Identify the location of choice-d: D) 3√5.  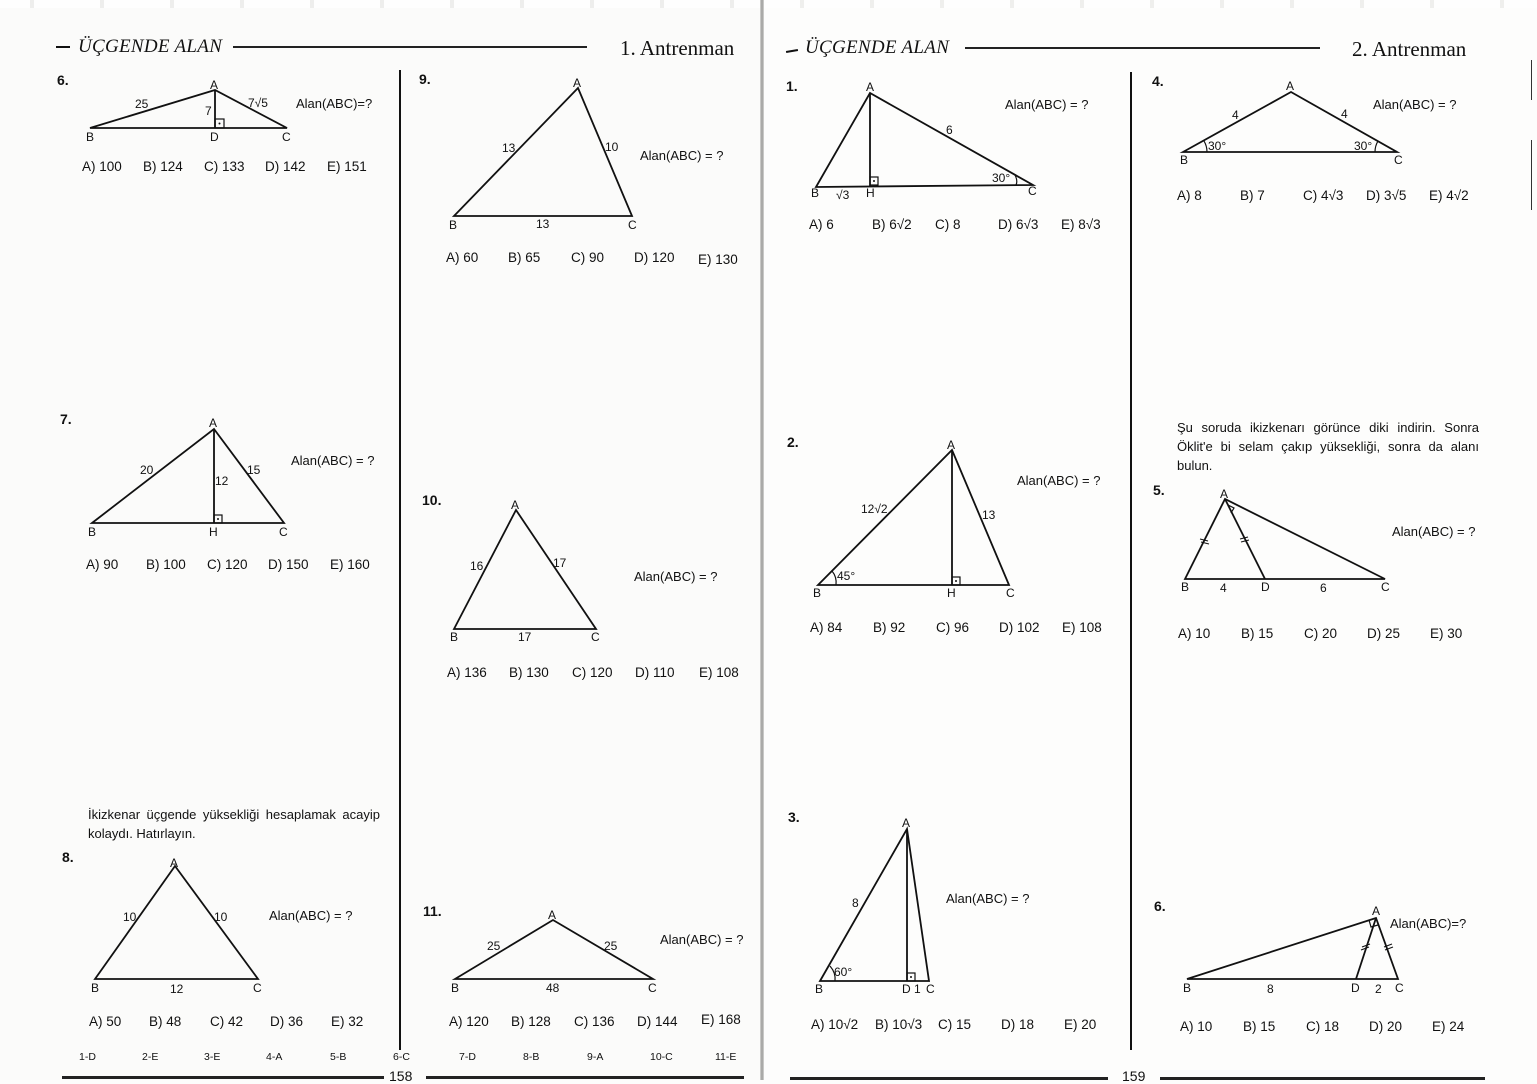
(1386, 195).